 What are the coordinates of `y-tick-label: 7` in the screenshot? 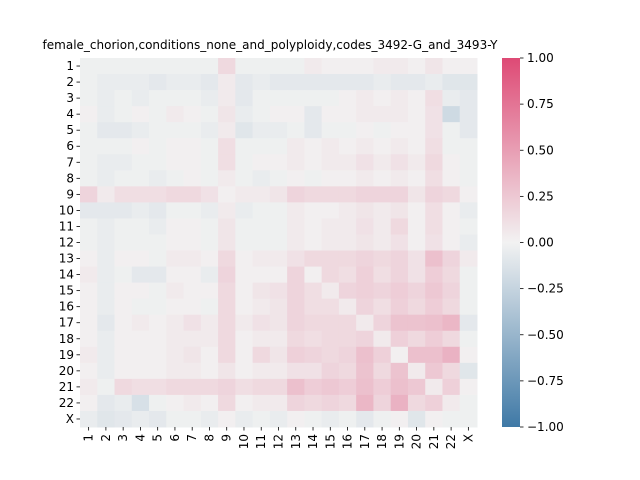 It's located at (70, 162).